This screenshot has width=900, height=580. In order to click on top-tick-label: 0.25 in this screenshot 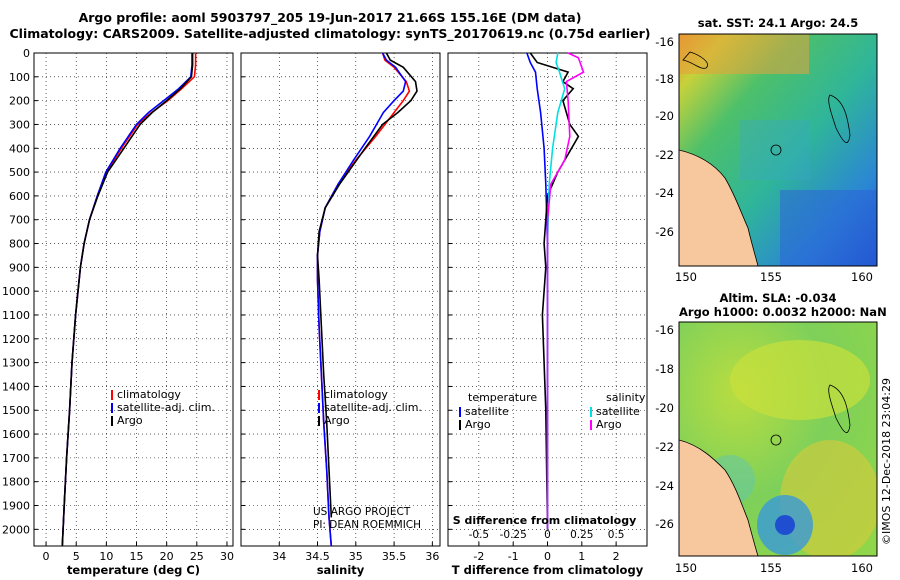, I will do `click(581, 535)`.